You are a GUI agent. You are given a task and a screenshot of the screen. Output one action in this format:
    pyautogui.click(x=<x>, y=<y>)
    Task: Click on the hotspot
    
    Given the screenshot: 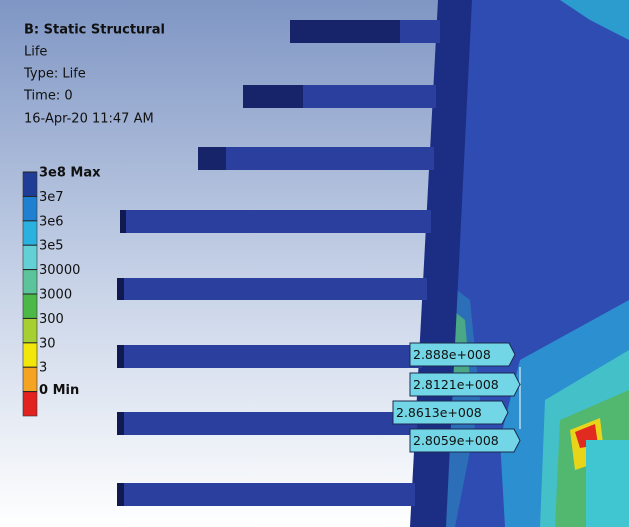 What is the action you would take?
    pyautogui.click(x=594, y=20)
    